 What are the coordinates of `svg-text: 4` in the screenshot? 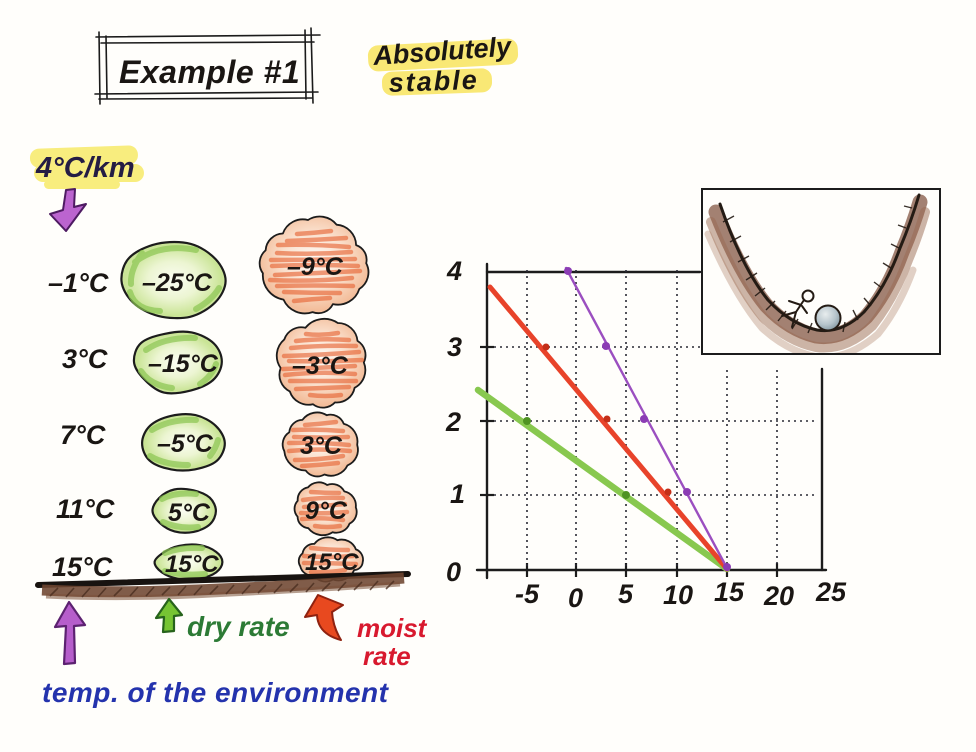 It's located at (454, 271).